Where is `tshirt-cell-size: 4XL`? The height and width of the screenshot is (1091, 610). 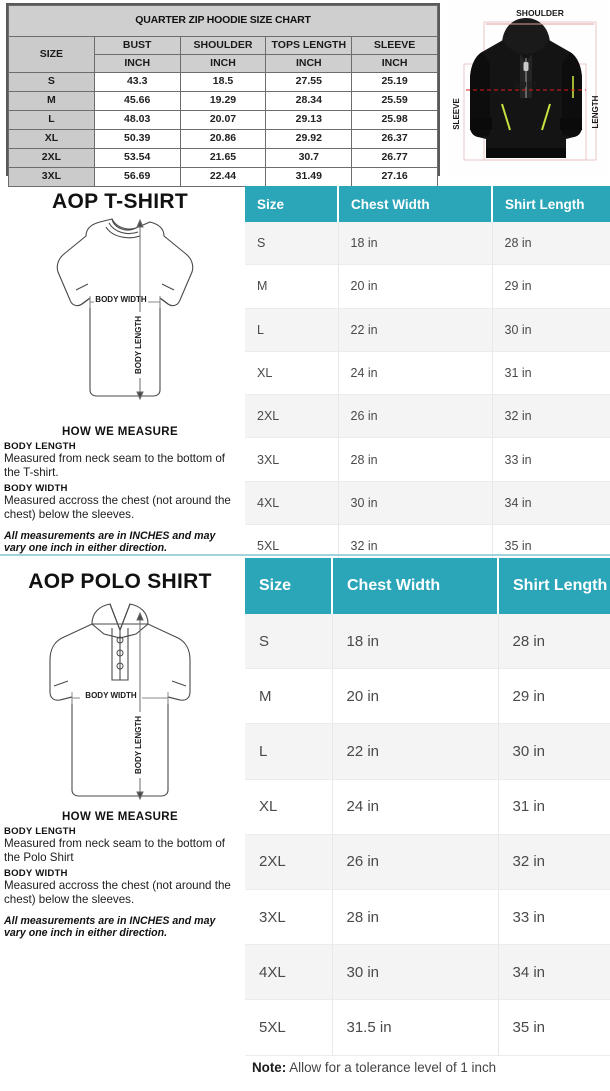 tshirt-cell-size: 4XL is located at coordinates (292, 503).